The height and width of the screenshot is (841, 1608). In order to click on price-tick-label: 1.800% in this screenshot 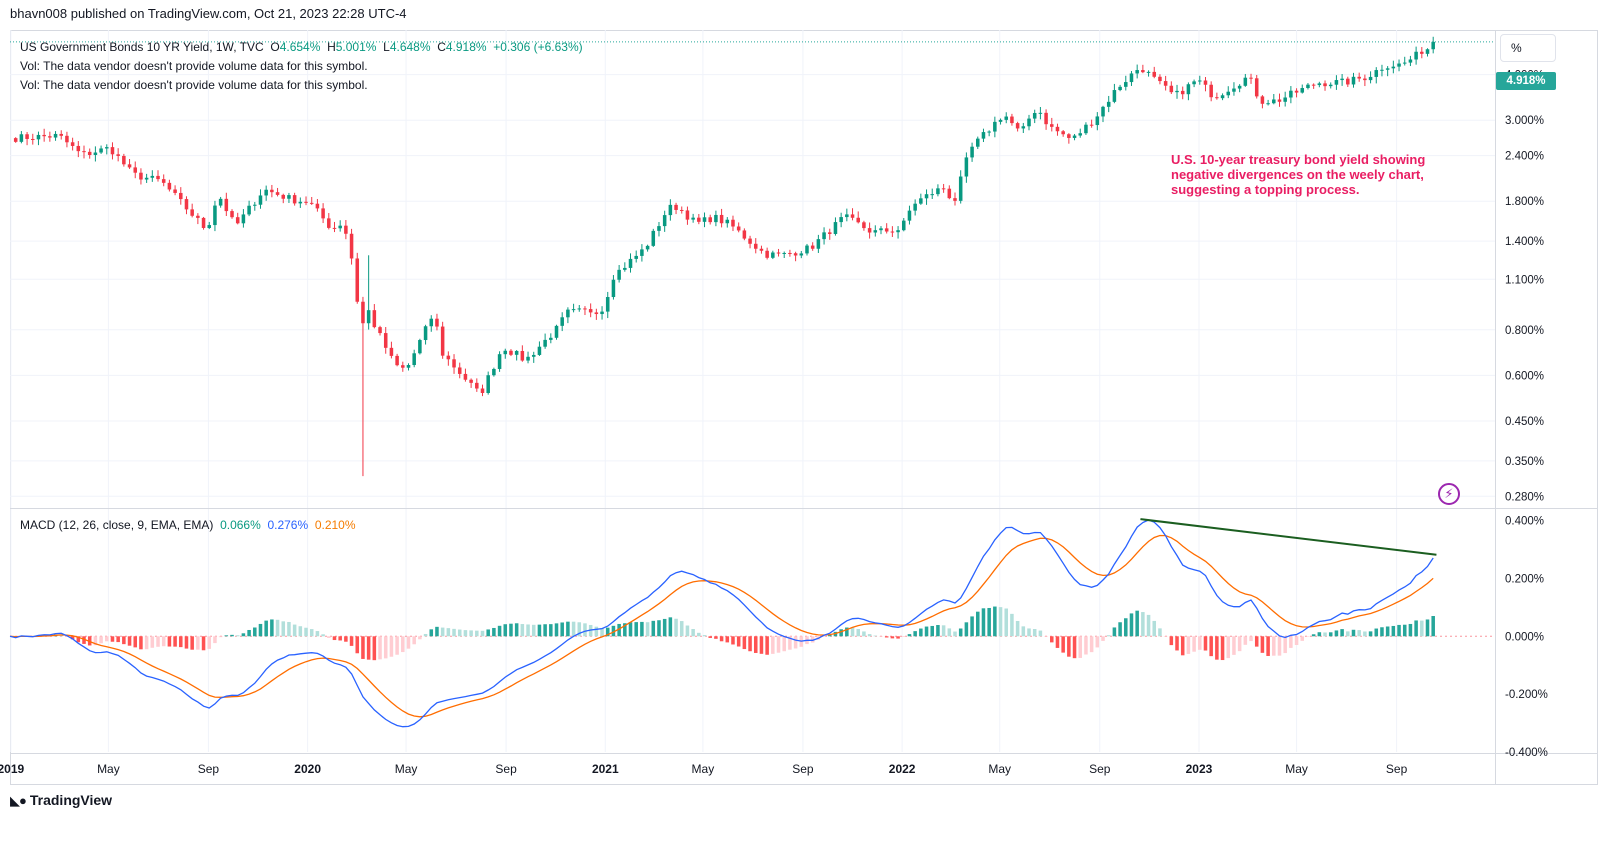, I will do `click(1524, 202)`.